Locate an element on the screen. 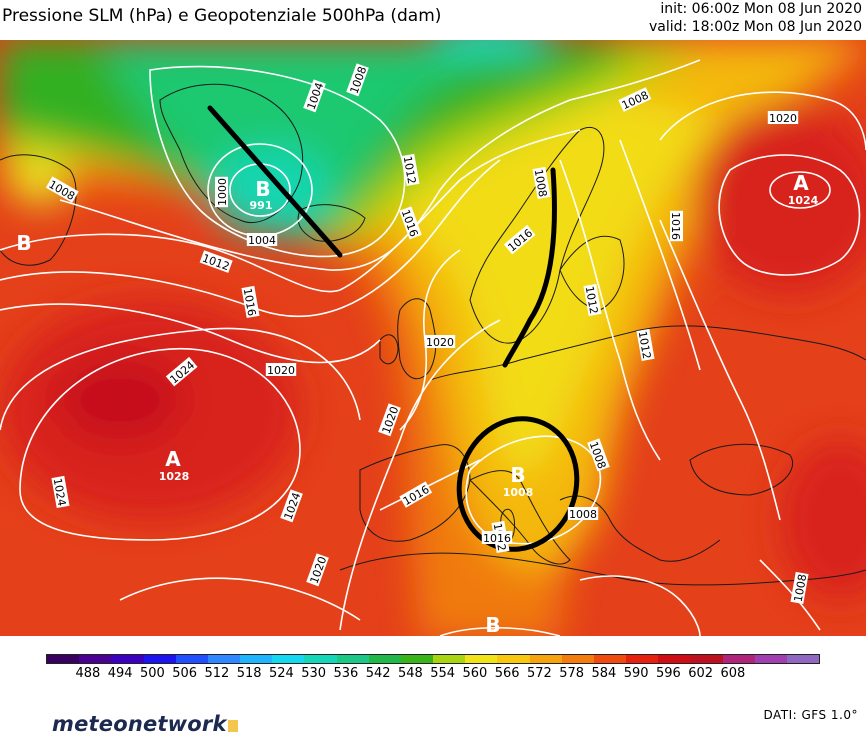  pressure-center: B 1008 is located at coordinates (518, 481).